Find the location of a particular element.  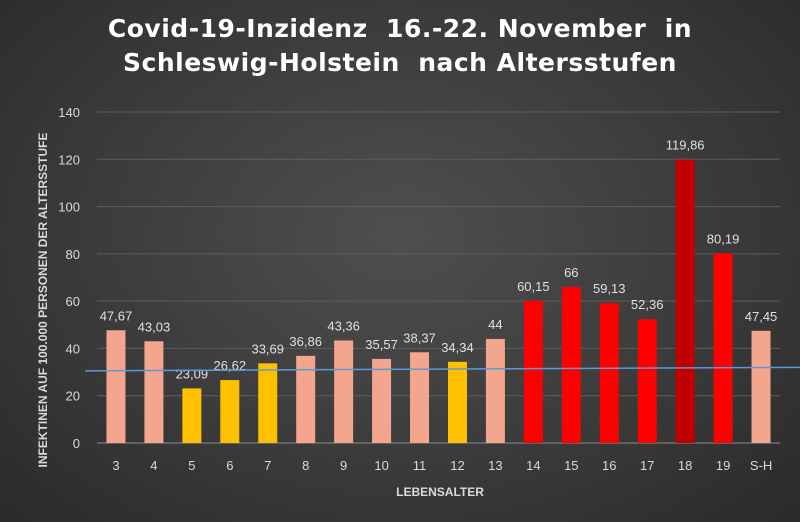

x-tick-label: 10 is located at coordinates (381, 465).